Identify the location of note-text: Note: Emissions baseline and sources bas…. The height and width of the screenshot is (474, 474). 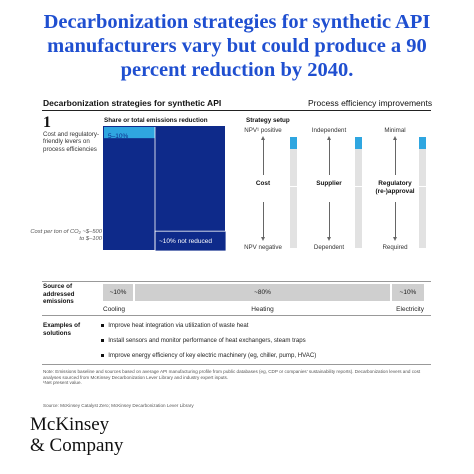
(232, 374).